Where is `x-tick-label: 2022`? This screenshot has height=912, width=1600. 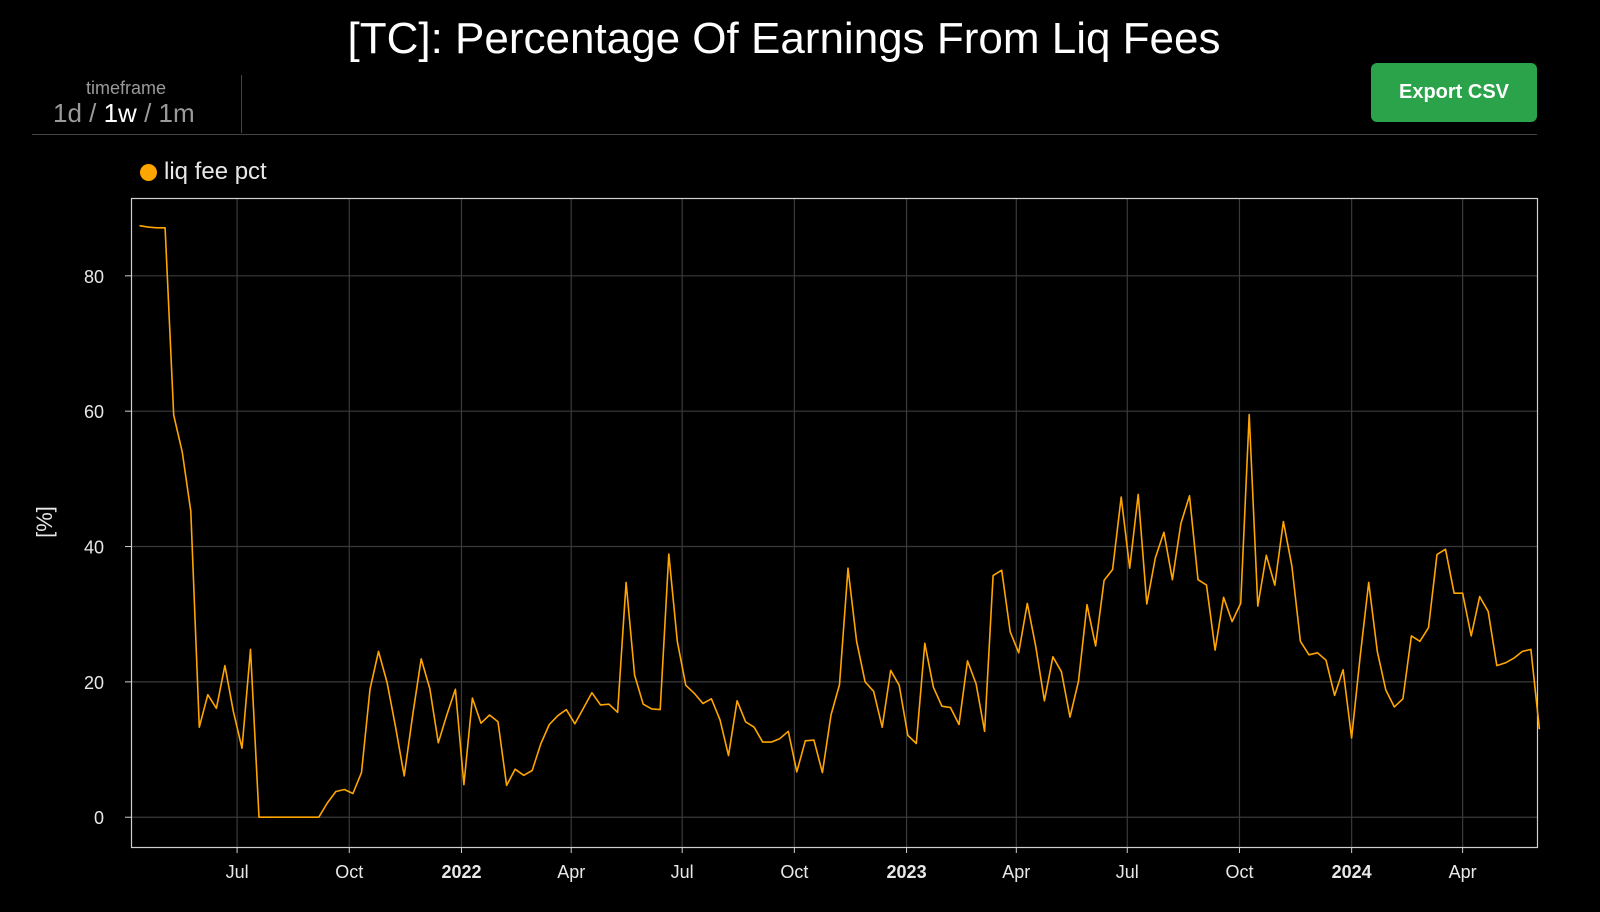
x-tick-label: 2022 is located at coordinates (461, 872).